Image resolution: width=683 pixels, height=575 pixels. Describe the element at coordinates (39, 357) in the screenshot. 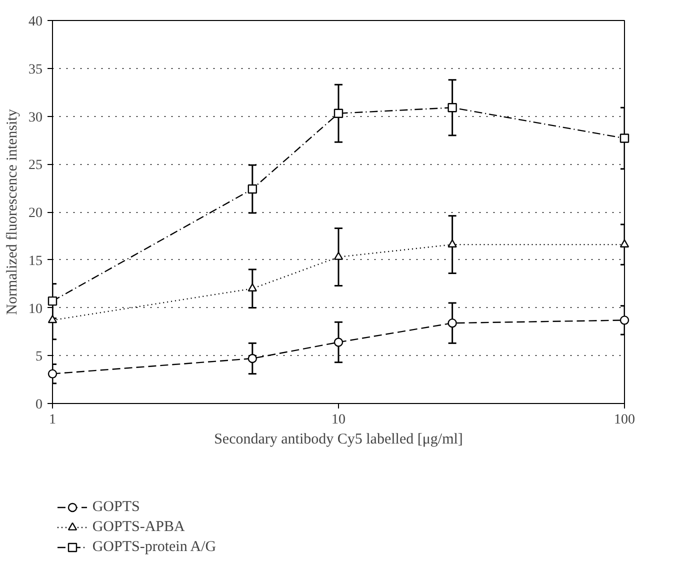

I see `y-tick-label: 5` at that location.